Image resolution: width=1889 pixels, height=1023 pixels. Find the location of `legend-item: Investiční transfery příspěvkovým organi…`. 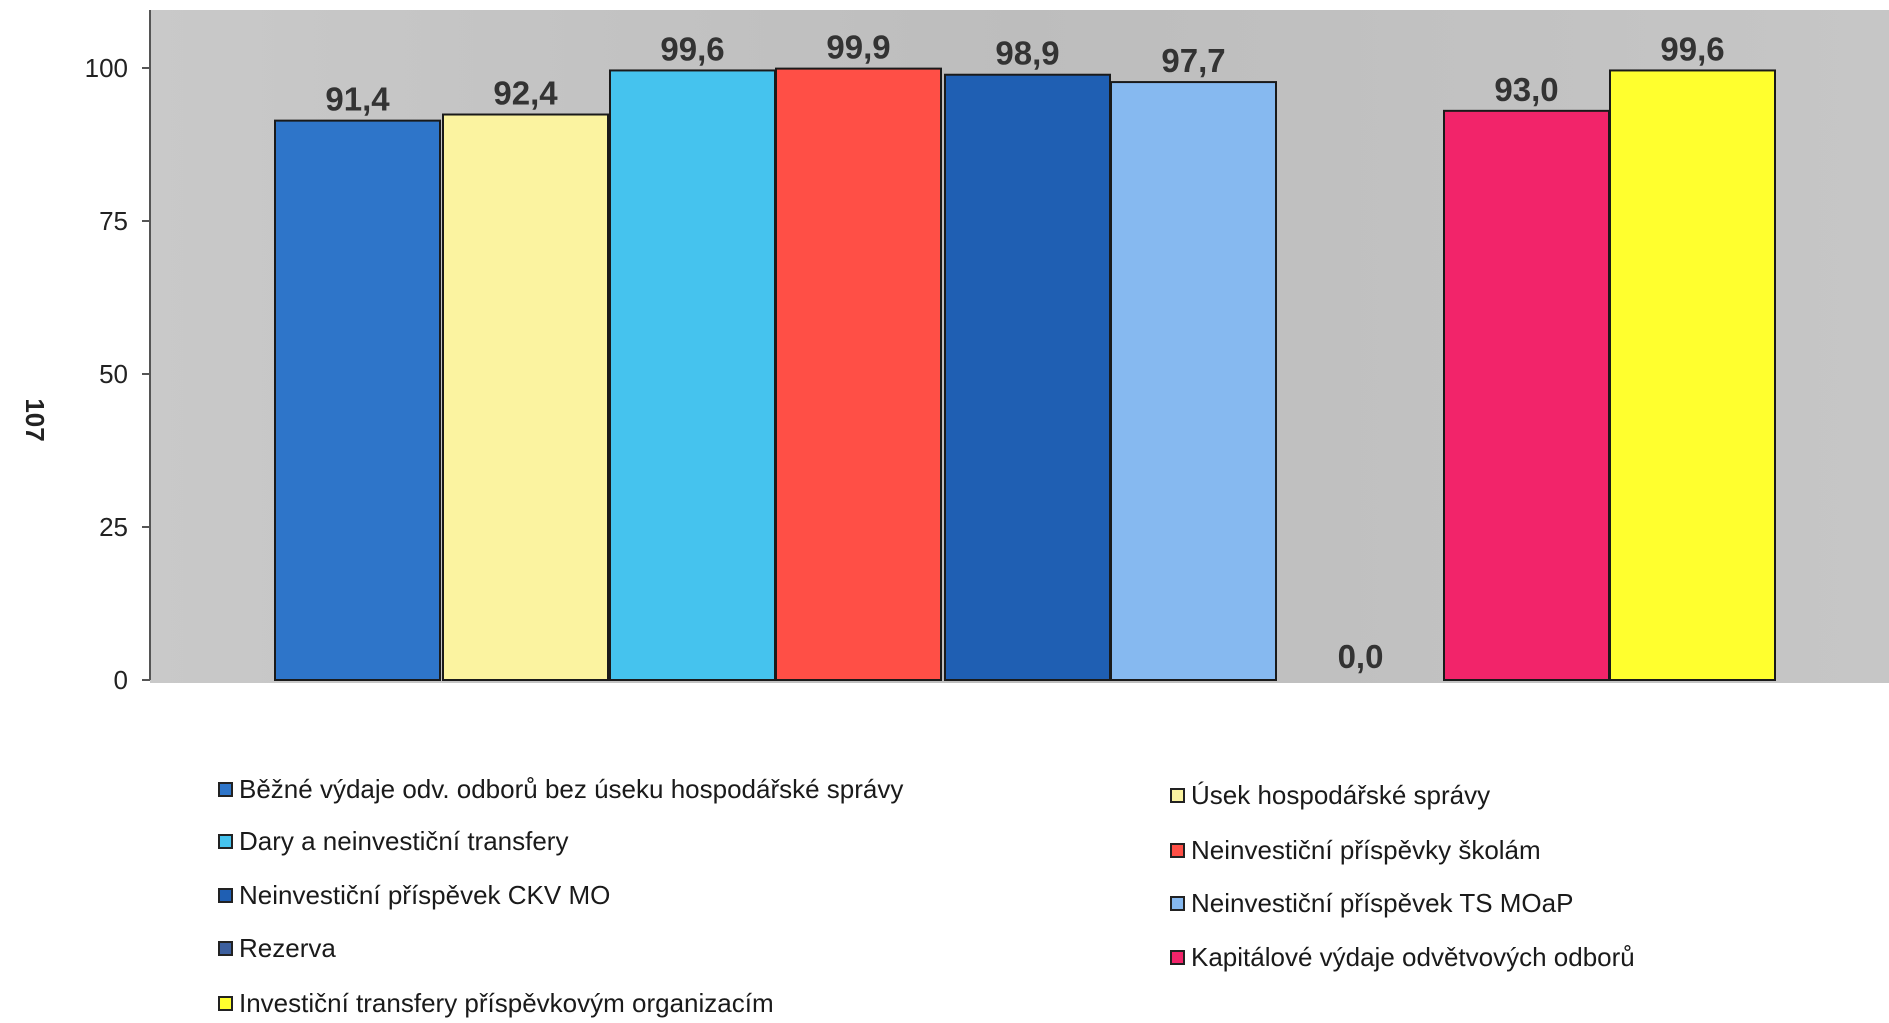

legend-item: Investiční transfery příspěvkovým organi… is located at coordinates (496, 1003).